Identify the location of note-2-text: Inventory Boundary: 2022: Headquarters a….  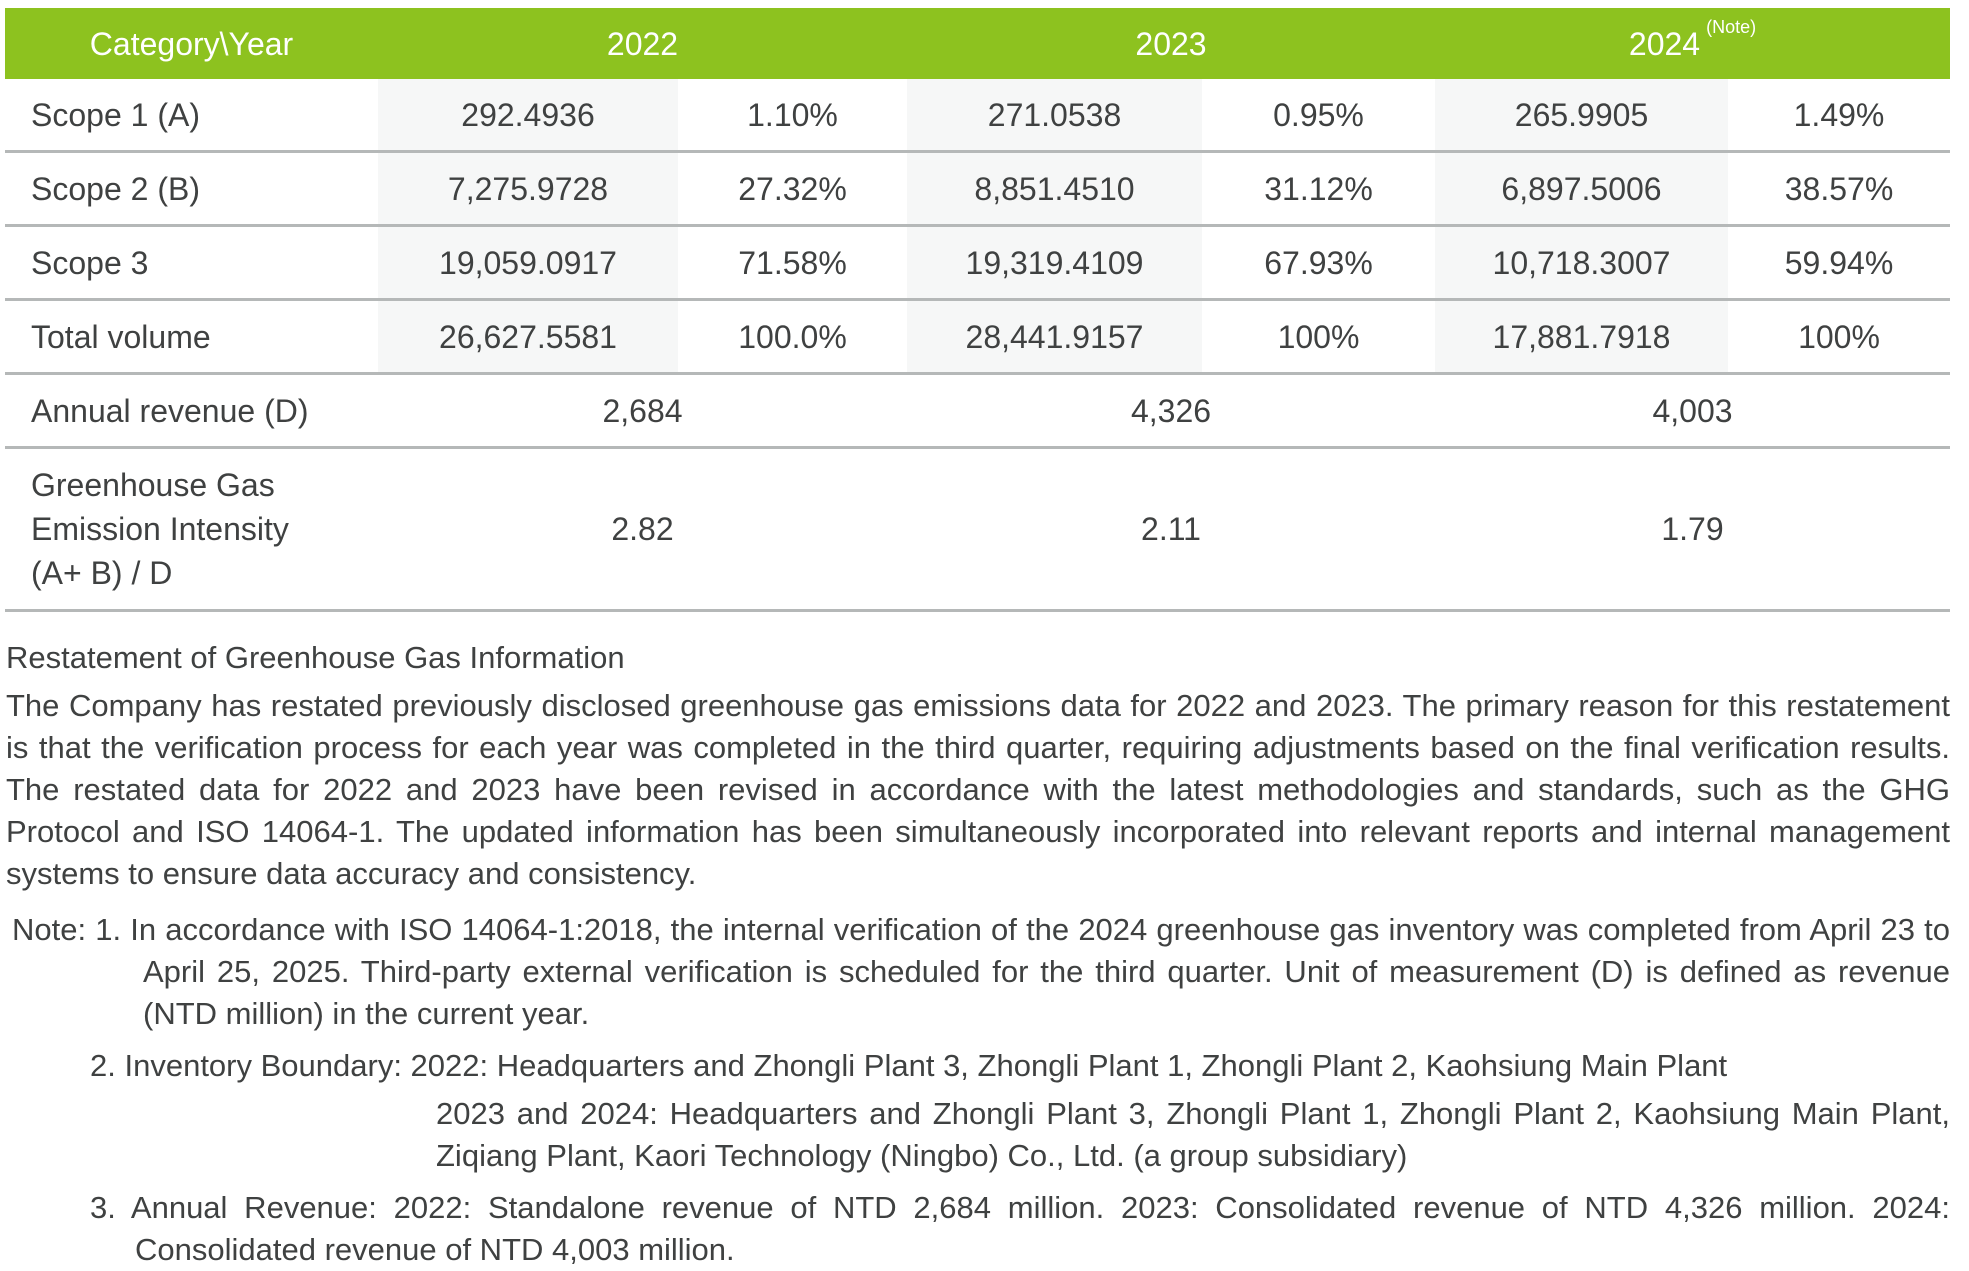
(926, 1065).